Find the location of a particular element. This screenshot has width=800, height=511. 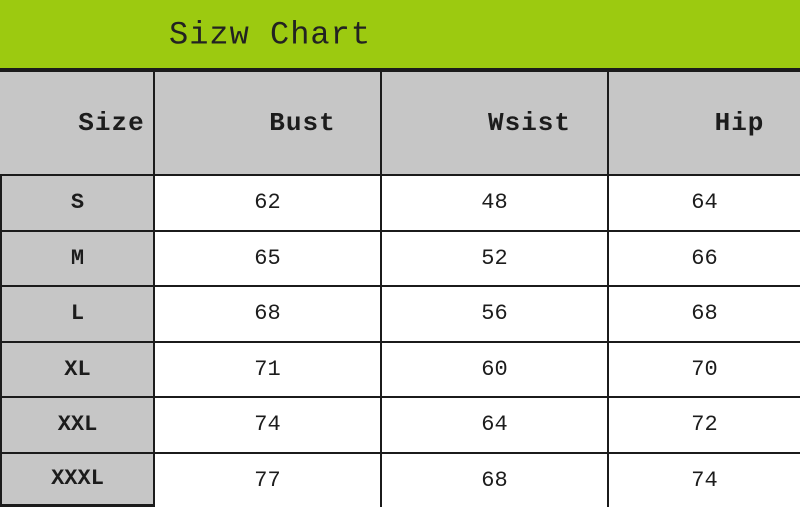

cell-s-hip: 64 is located at coordinates (703, 202).